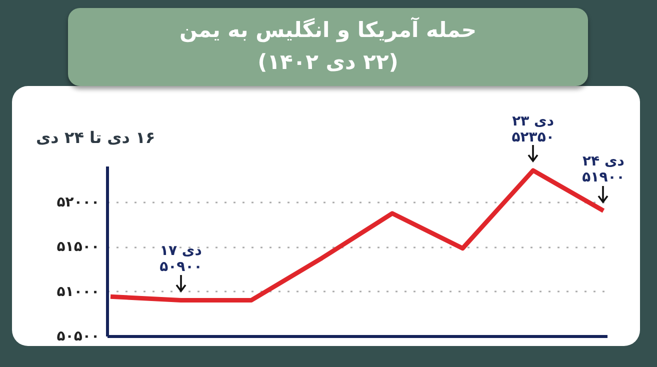 This screenshot has height=367, width=657. Describe the element at coordinates (78, 247) in the screenshot. I see `y-tick-label: ۵۱۵۰۰` at that location.